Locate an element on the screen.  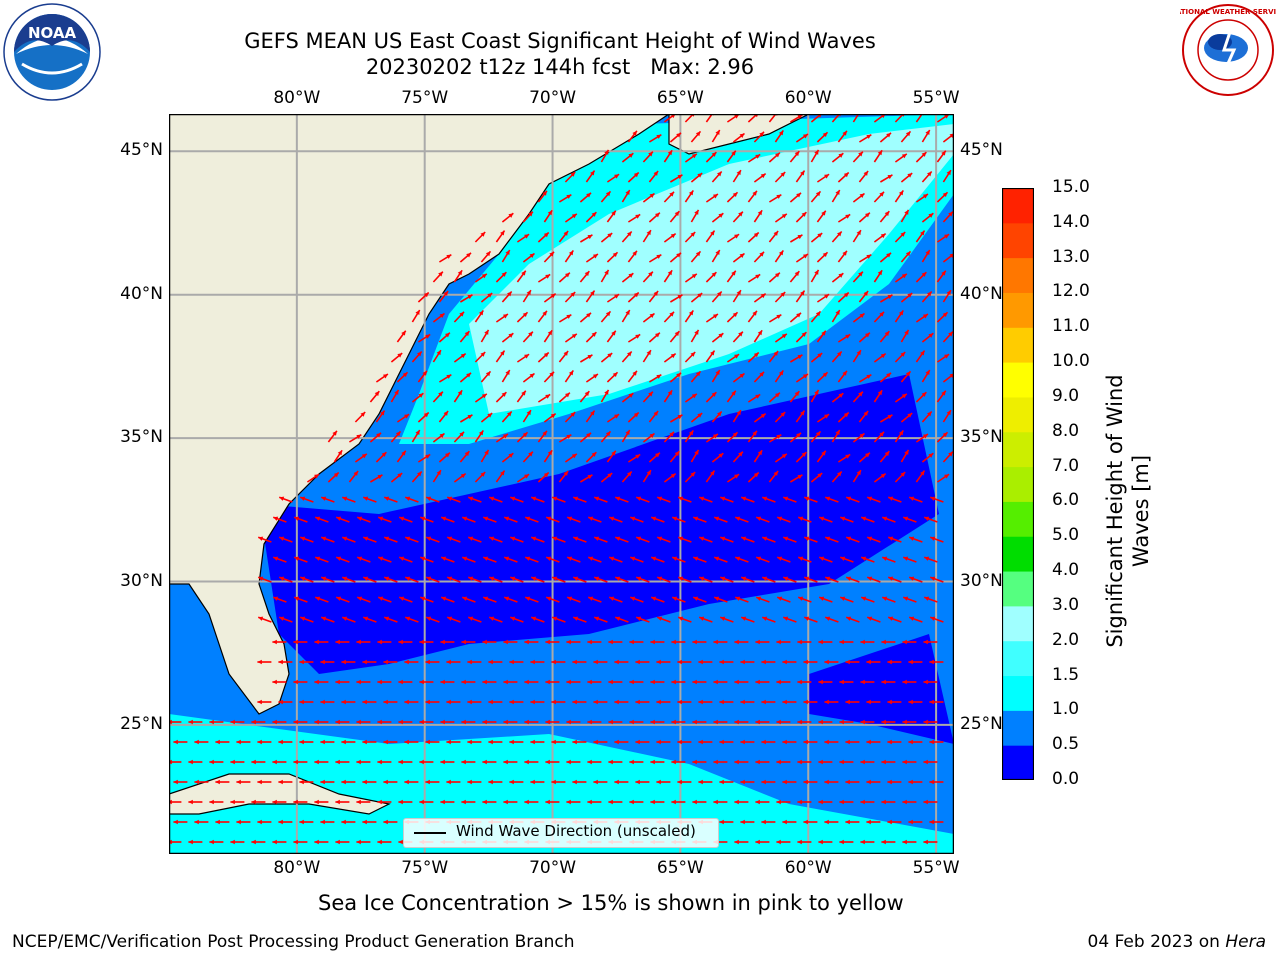
colorbar-tick-label: 8.0 is located at coordinates (1066, 430).